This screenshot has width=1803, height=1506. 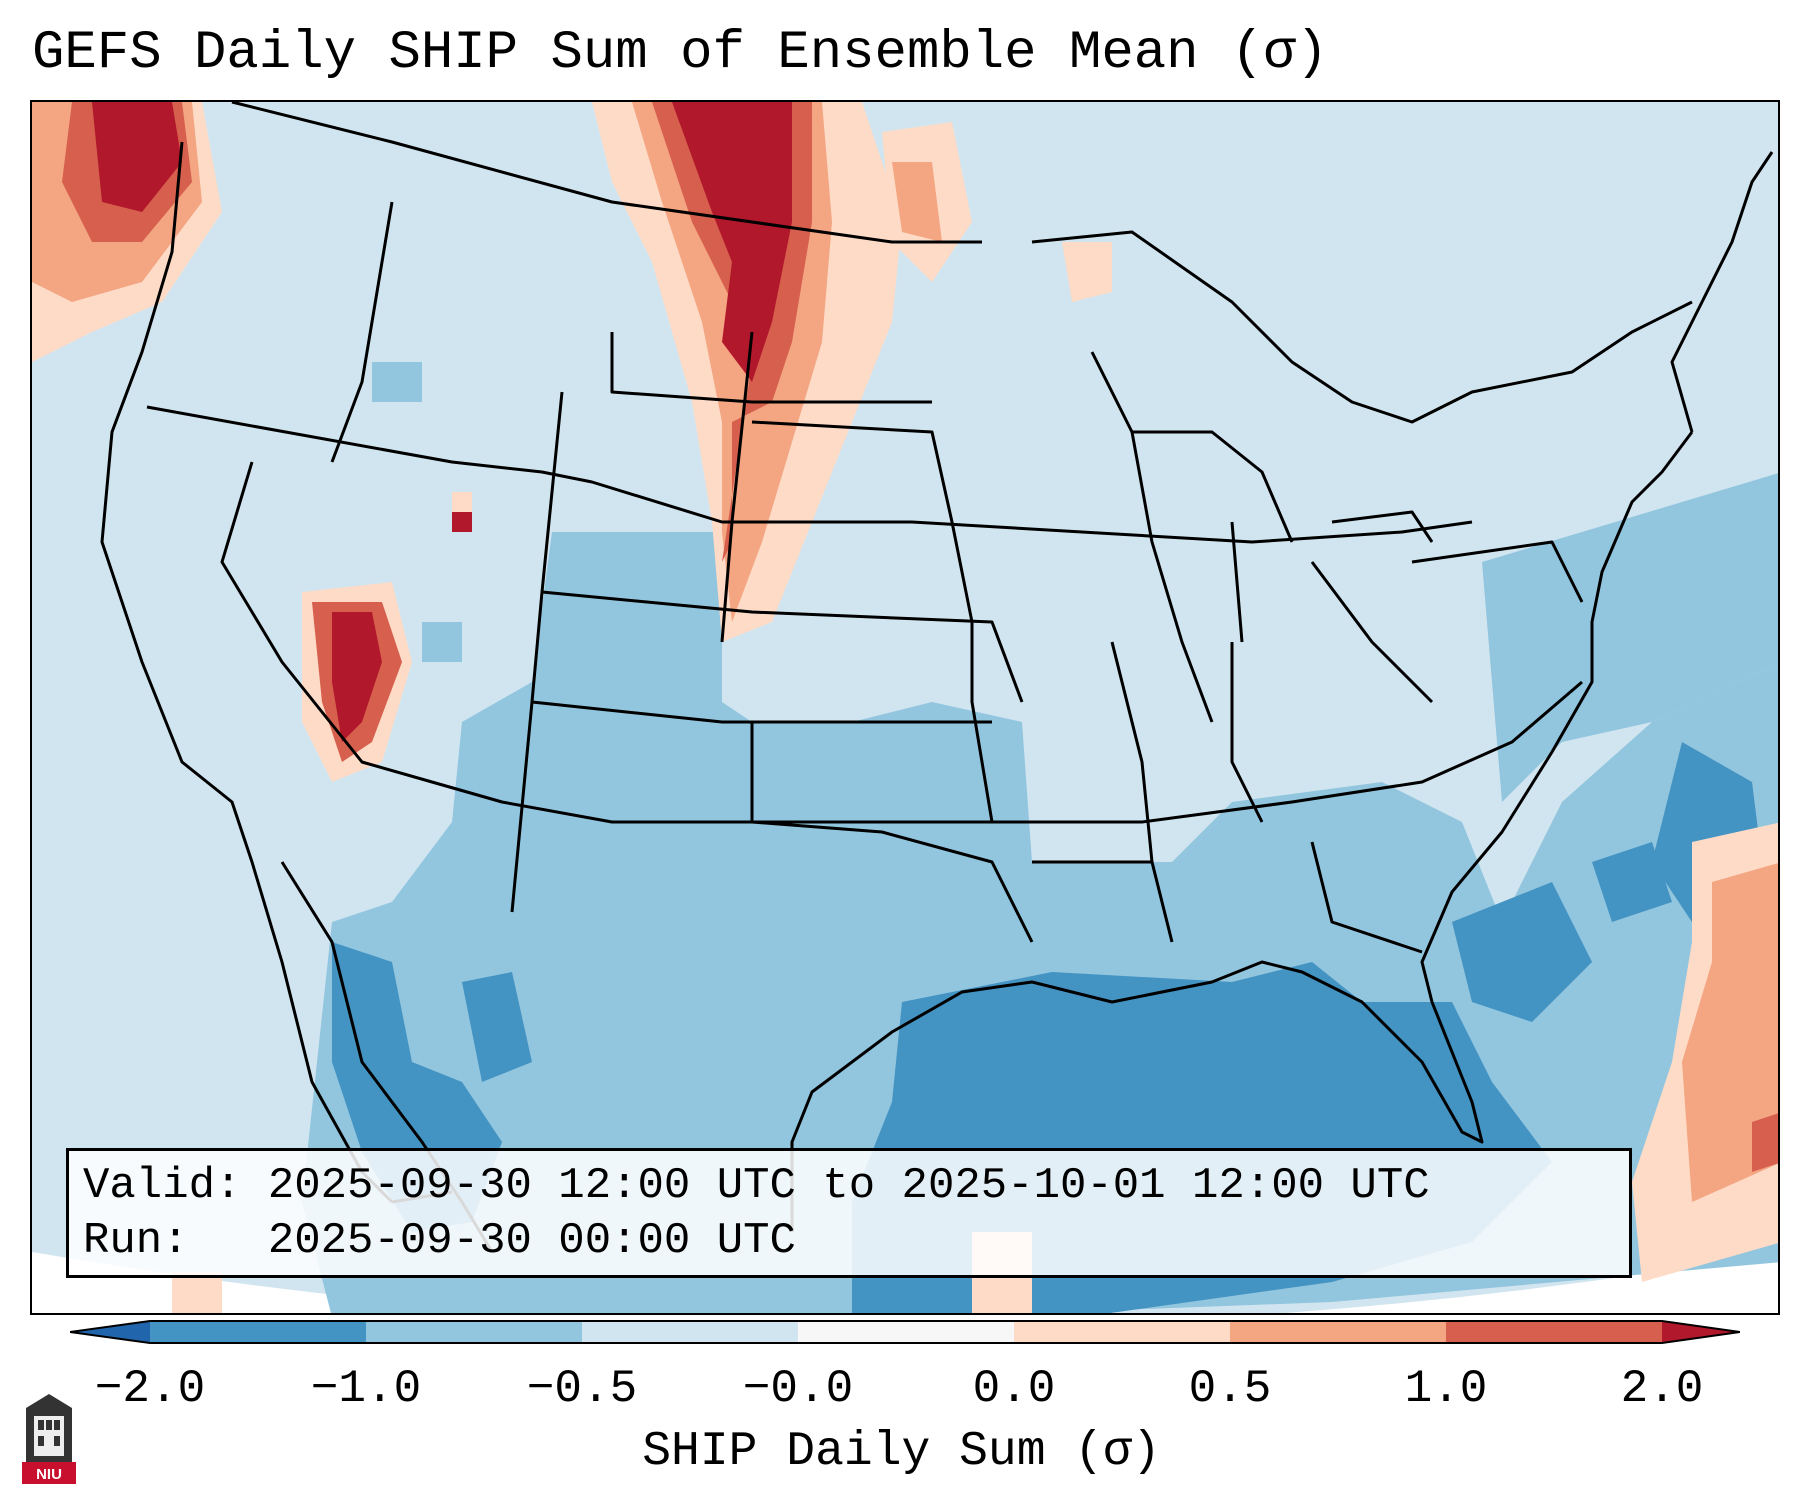 What do you see at coordinates (849, 1241) in the screenshot?
I see `run-row: Run: 2025-09-30 00:00 UTC` at bounding box center [849, 1241].